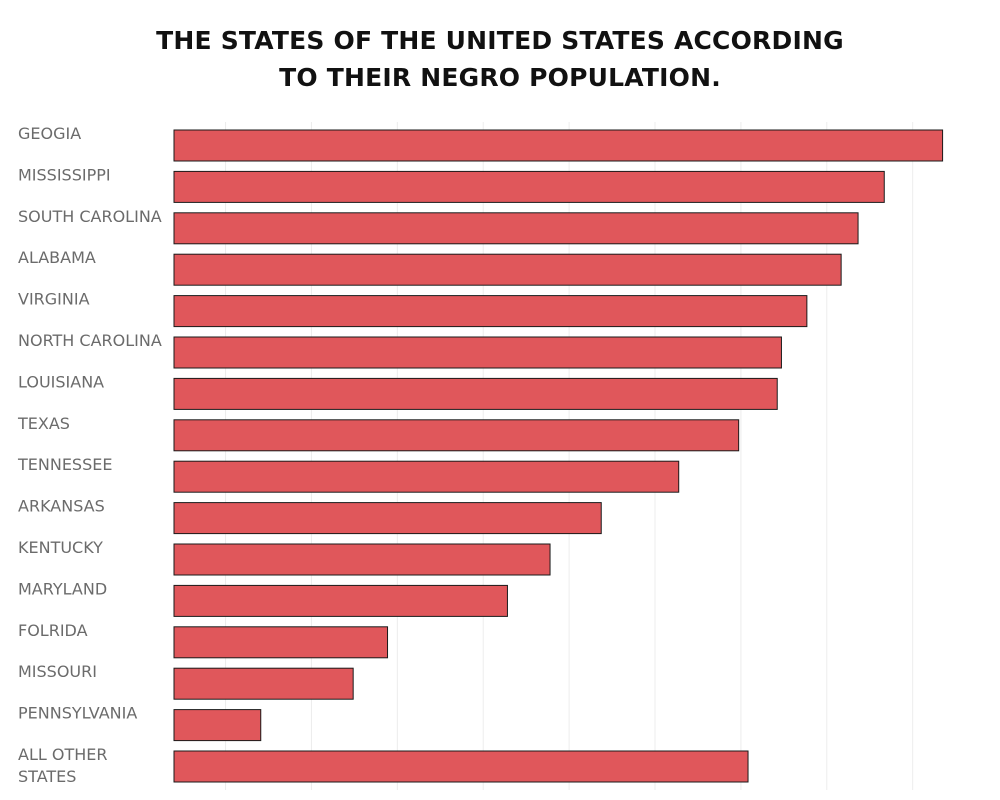 The image size is (1000, 800). I want to click on category-label: KENTUCKY, so click(60, 547).